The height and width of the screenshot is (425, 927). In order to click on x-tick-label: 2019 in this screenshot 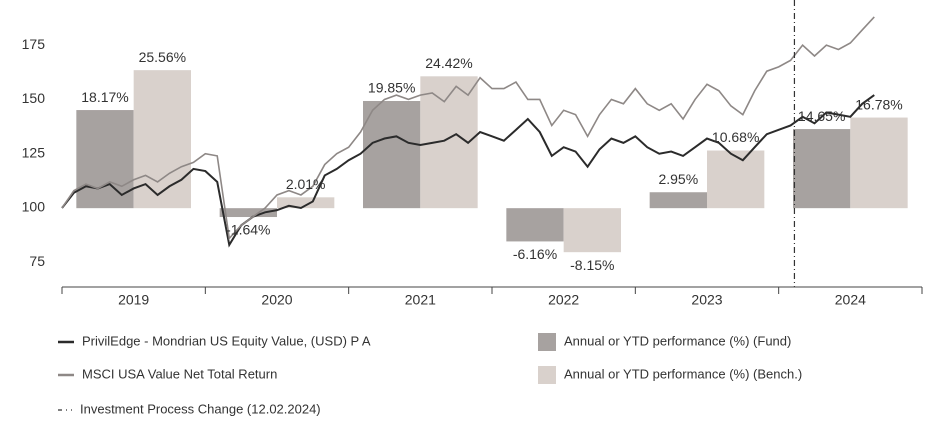, I will do `click(133, 300)`.